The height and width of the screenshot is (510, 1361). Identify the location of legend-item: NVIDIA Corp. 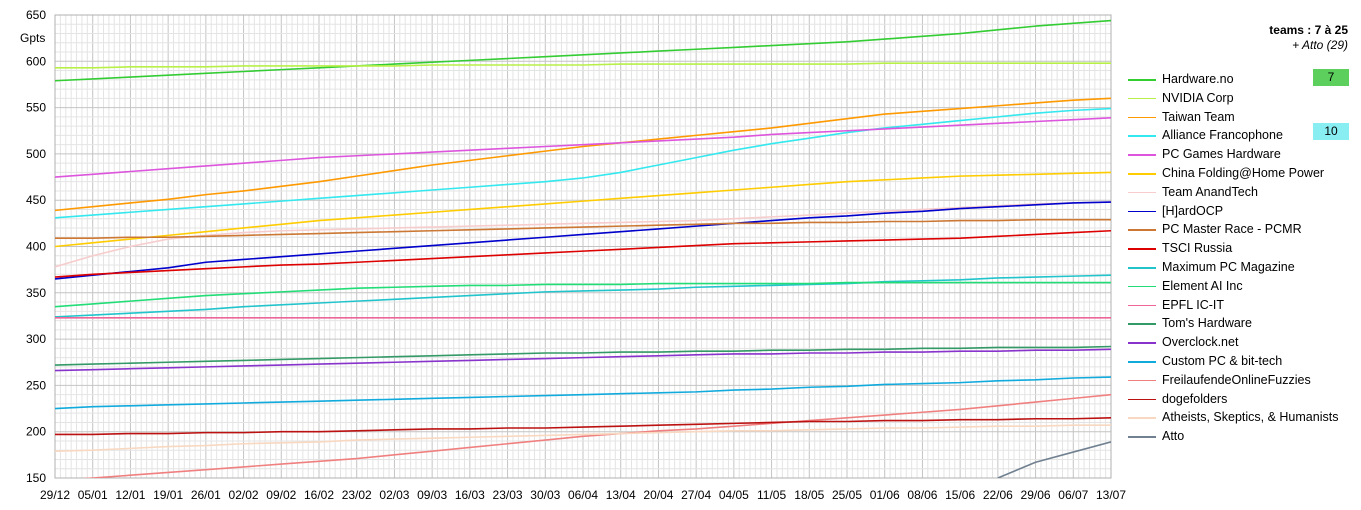
(1240, 98).